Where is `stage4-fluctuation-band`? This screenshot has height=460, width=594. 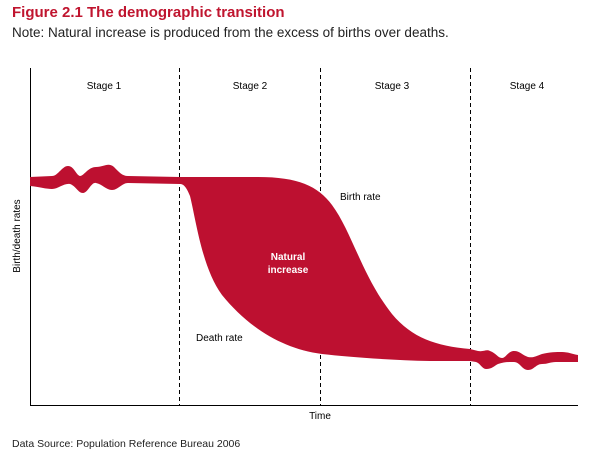
stage4-fluctuation-band is located at coordinates (524, 359).